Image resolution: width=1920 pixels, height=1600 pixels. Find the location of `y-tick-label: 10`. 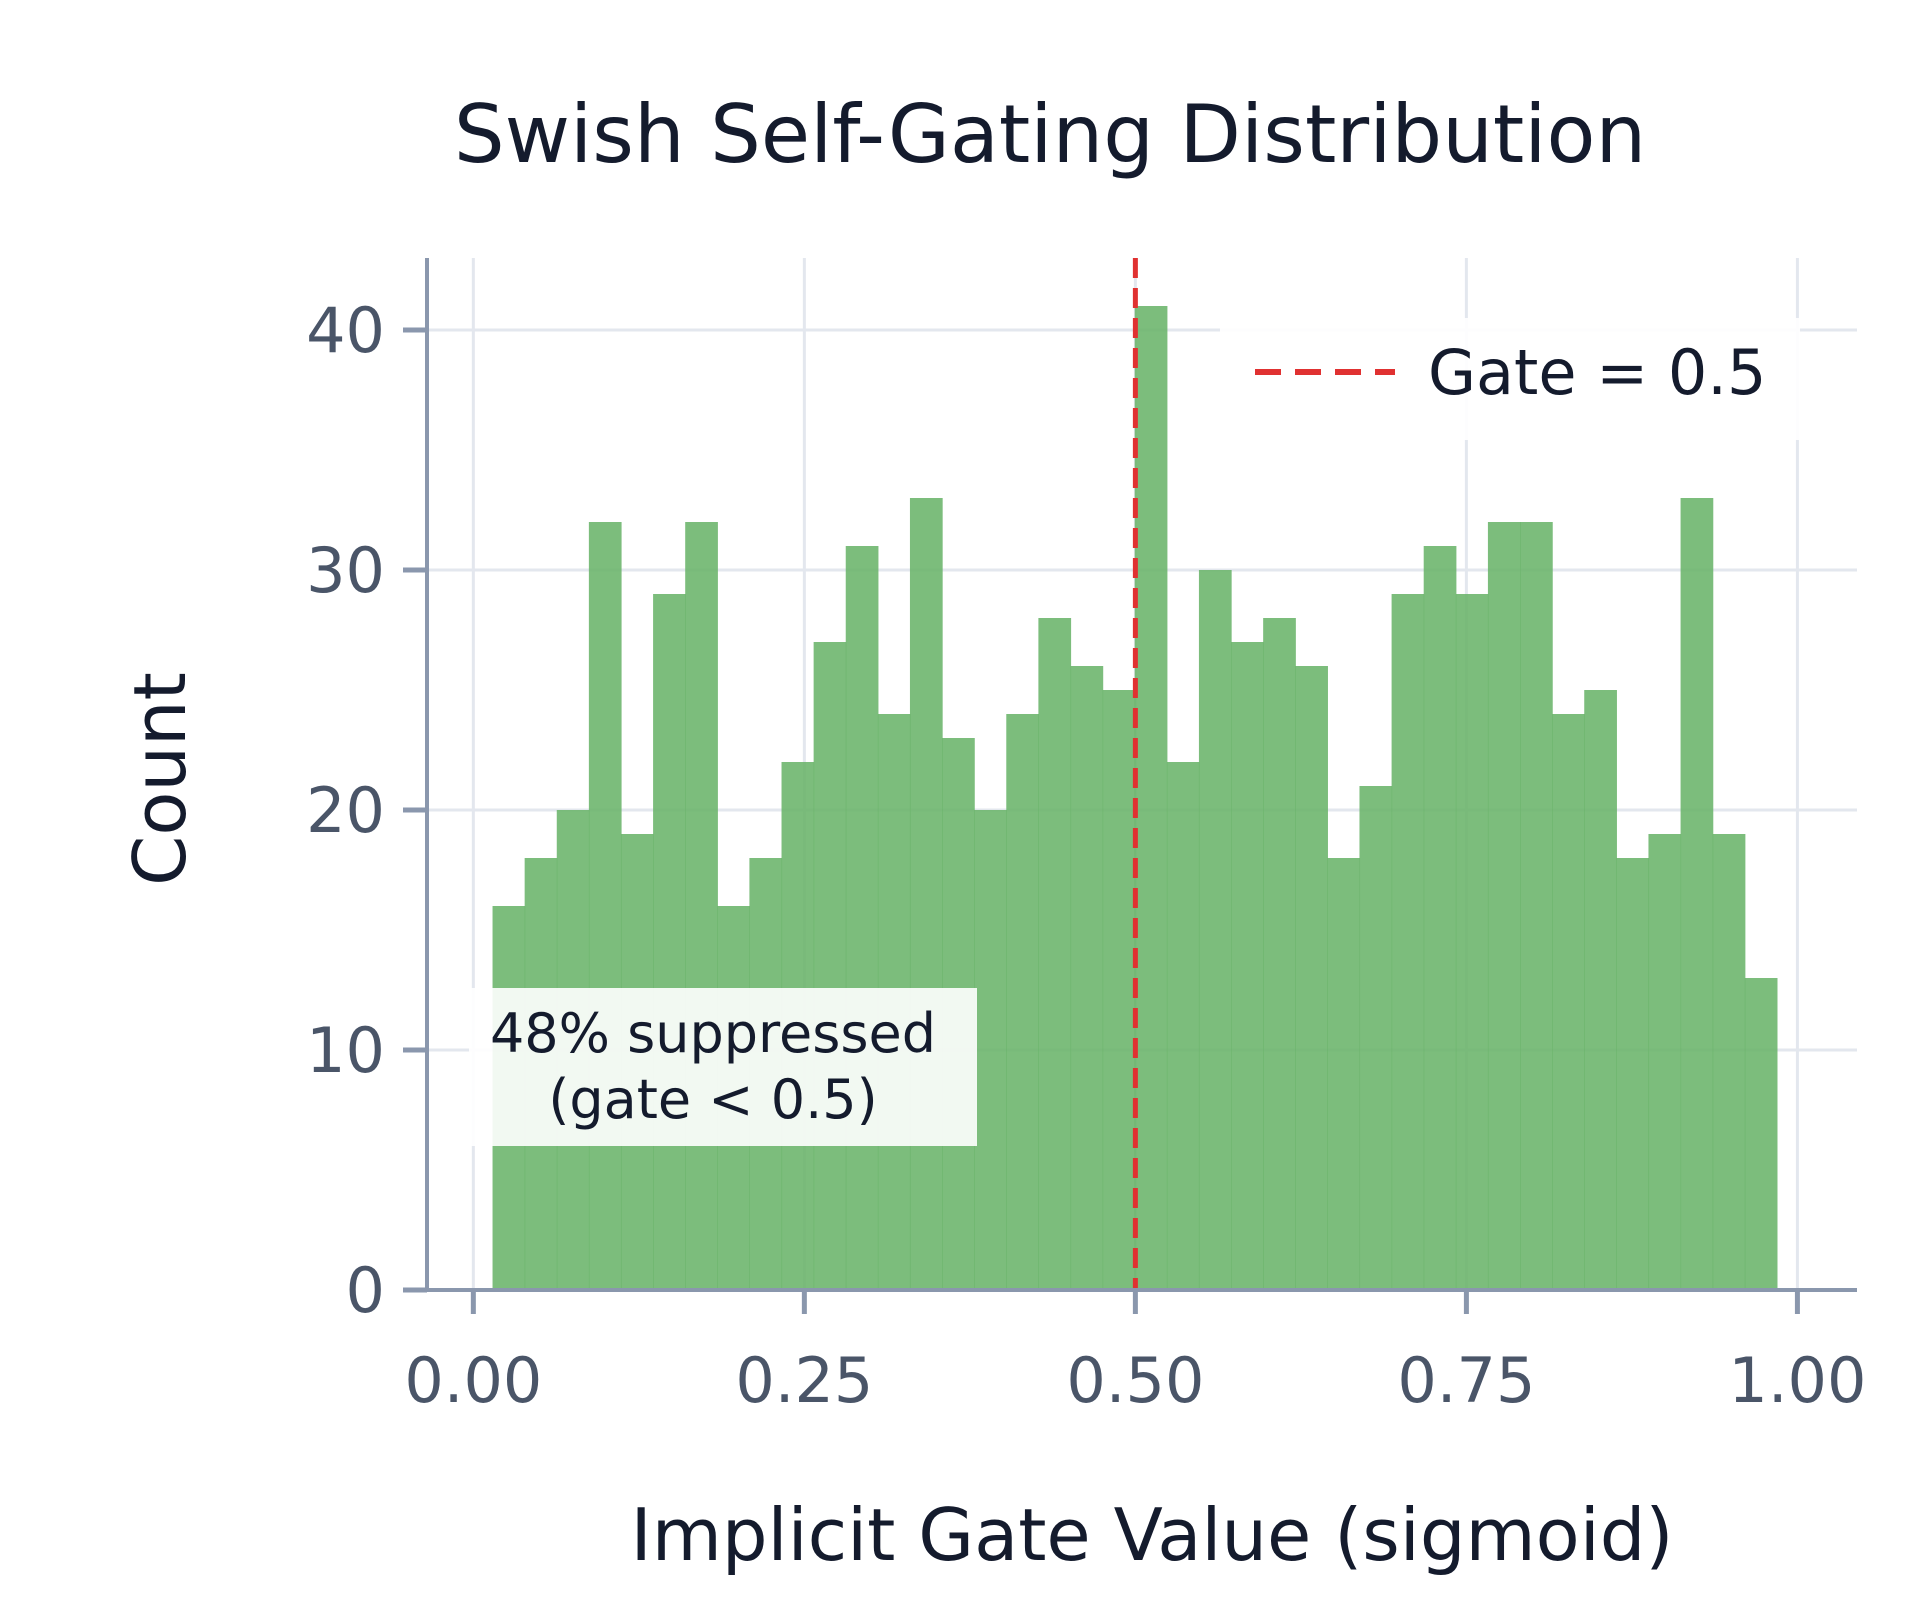

y-tick-label: 10 is located at coordinates (345, 1050).